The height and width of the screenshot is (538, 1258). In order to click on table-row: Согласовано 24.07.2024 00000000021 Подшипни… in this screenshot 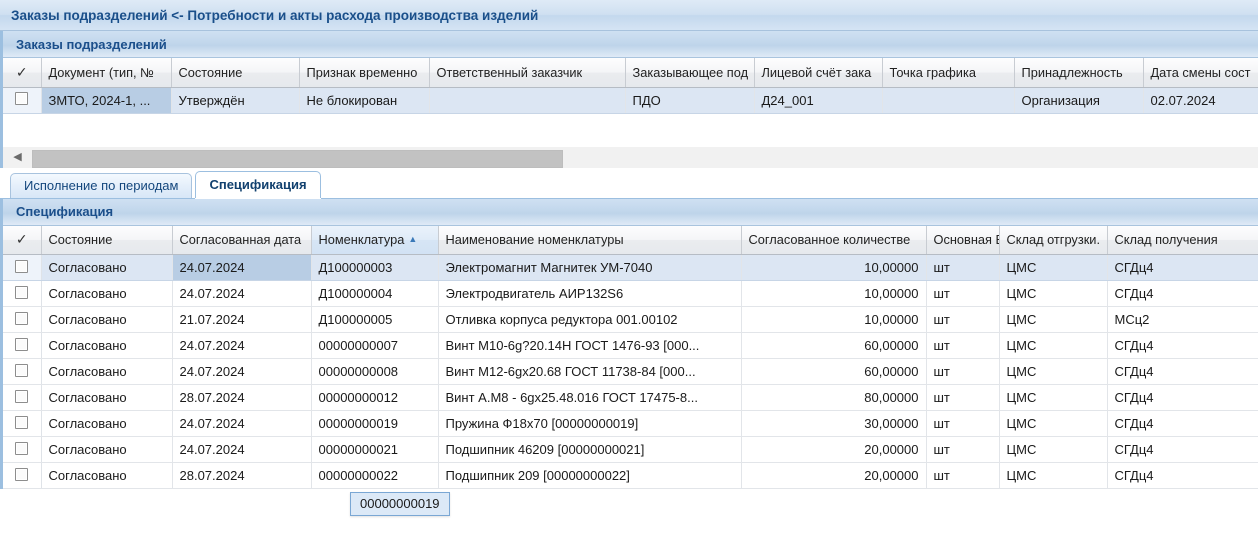, I will do `click(630, 449)`.